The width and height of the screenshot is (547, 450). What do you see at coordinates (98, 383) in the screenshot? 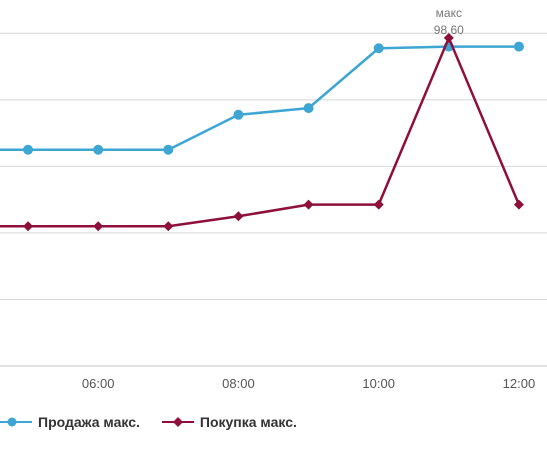
I see `x-tick-label: 06:00` at bounding box center [98, 383].